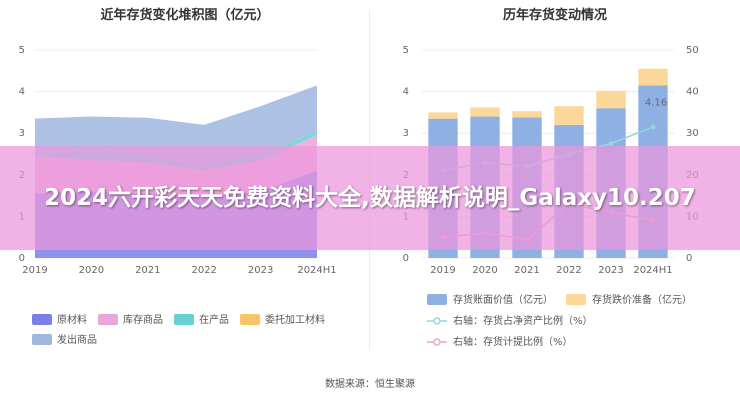 This screenshot has width=740, height=400. Describe the element at coordinates (554, 15) in the screenshot. I see `right-chart-title: 历年存货变动情况` at that location.